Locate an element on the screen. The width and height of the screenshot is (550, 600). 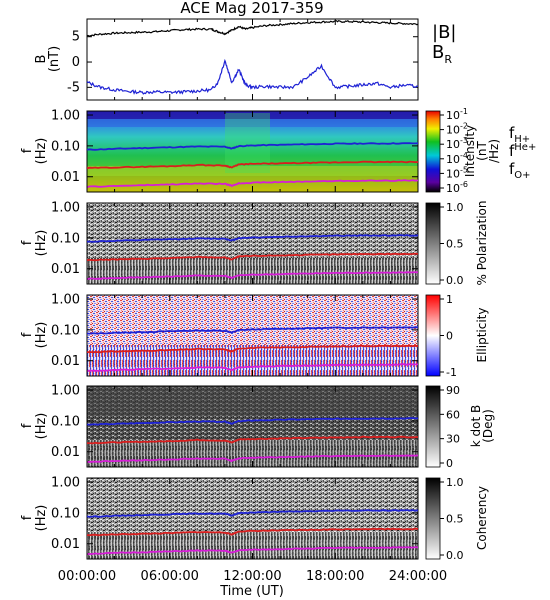
panel-magnetic-field: 5 0 -5 B (nT) is located at coordinates (226, 59).